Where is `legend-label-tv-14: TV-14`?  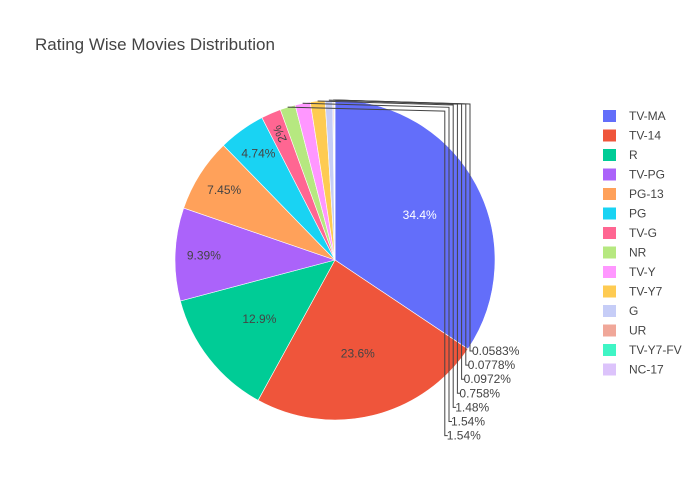
legend-label-tv-14: TV-14 is located at coordinates (645, 136).